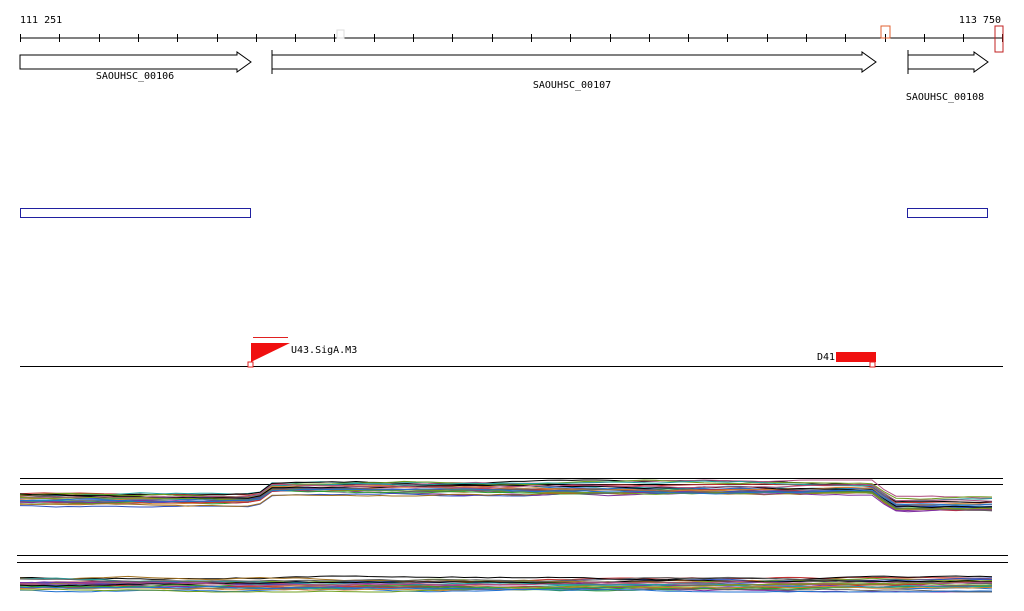 This screenshot has width=1024, height=611. Describe the element at coordinates (572, 85) in the screenshot. I see `gene-label: SAOUHSC_00107` at that location.